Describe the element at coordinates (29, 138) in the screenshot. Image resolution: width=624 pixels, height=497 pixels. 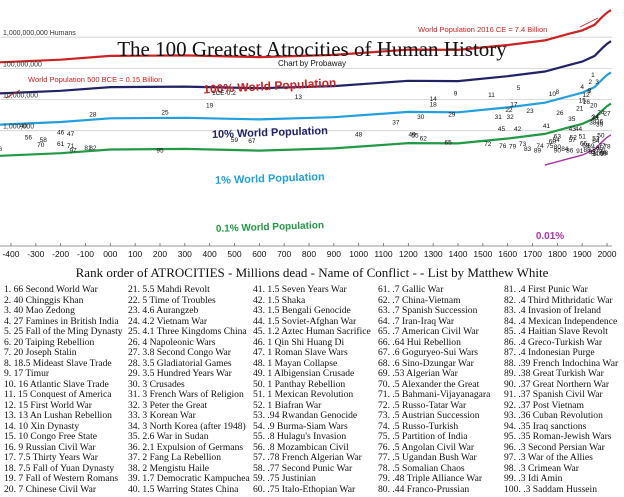
I see `atrocity-point-label: 56` at that location.